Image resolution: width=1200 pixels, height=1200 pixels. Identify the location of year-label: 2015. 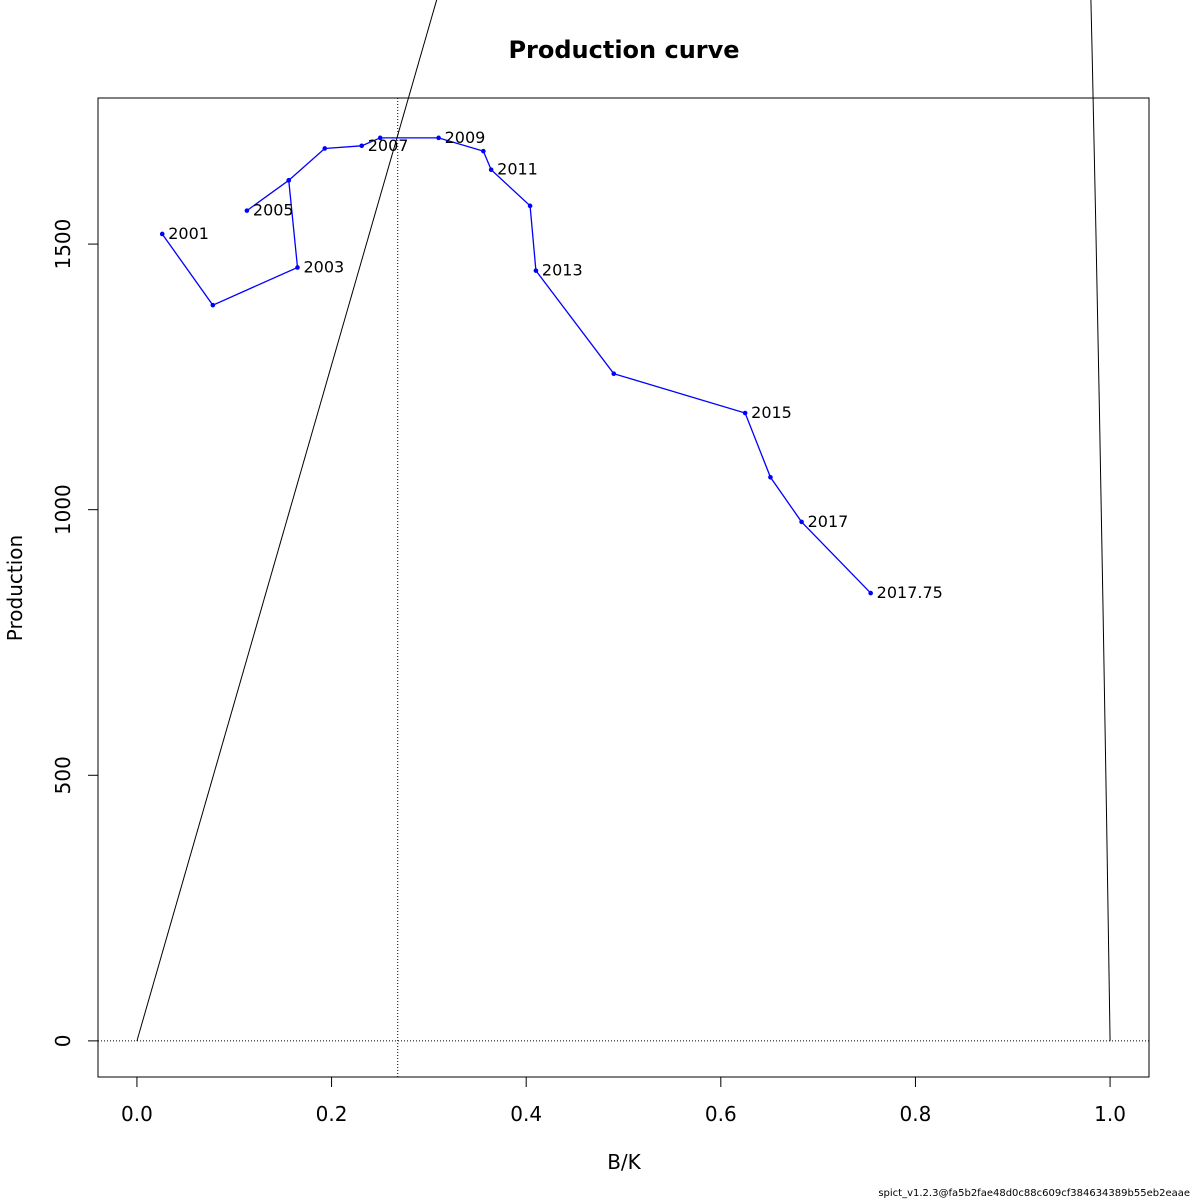
(771, 412).